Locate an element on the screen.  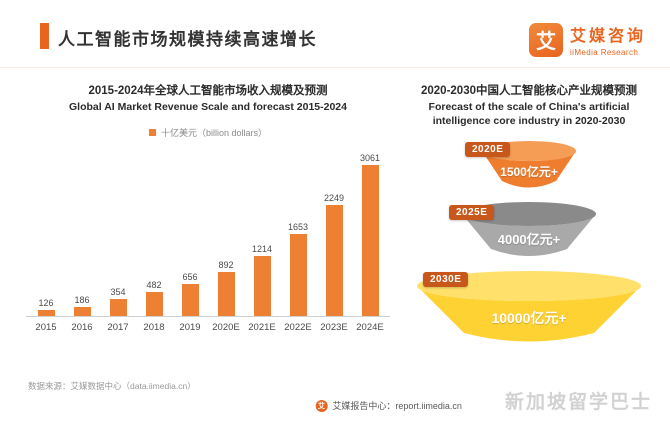
funnel-tier-2030: 2030E 10000亿元+ is located at coordinates (529, 311).